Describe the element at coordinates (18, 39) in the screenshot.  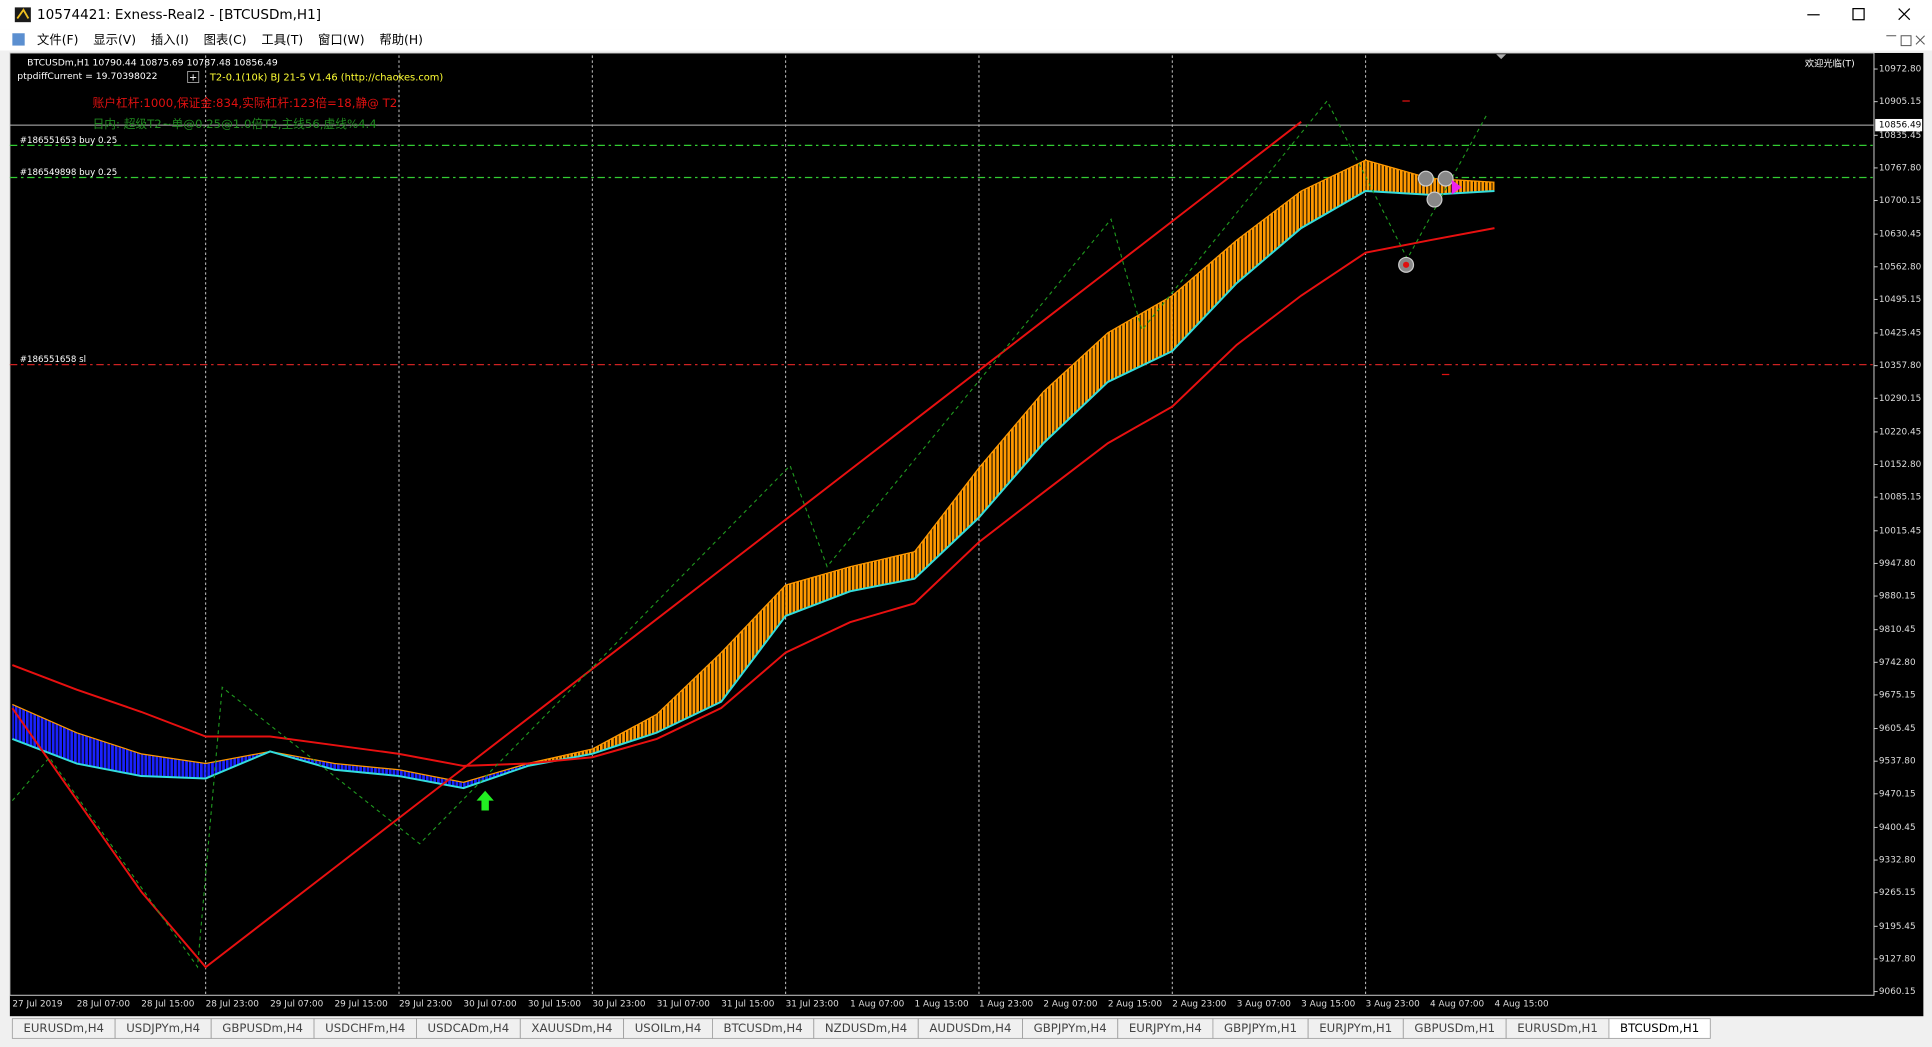
I see `menu-icon` at that location.